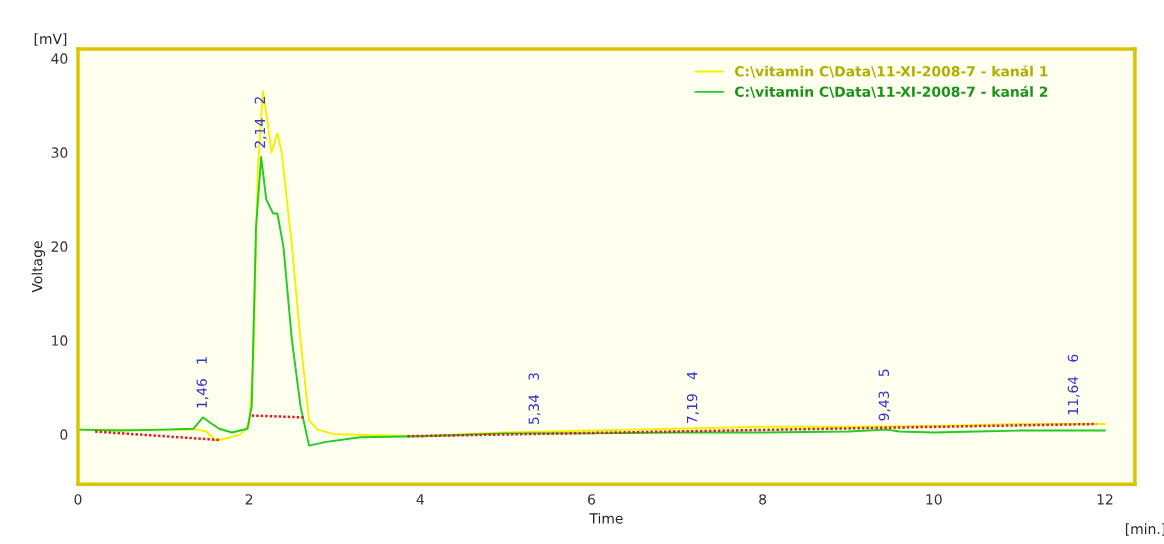  I want to click on y-tick-label: 10, so click(60, 340).